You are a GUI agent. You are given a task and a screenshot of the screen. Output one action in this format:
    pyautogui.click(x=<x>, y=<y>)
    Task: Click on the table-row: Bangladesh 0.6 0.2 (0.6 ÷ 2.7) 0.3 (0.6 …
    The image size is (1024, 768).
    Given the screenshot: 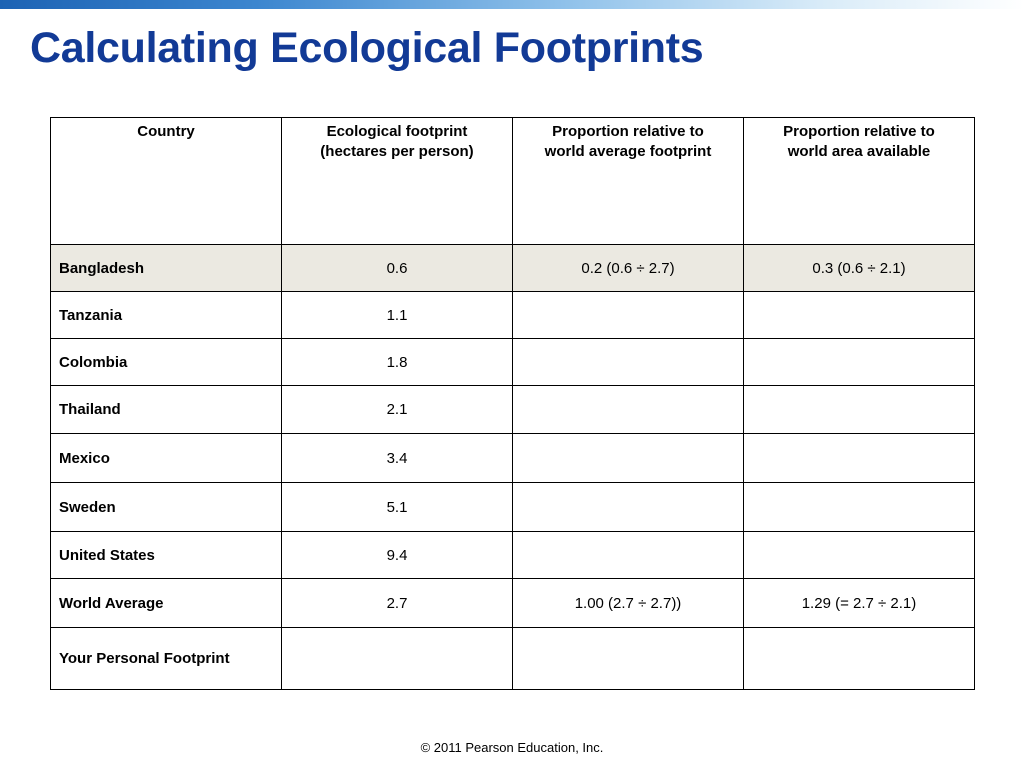 What is the action you would take?
    pyautogui.click(x=512, y=268)
    